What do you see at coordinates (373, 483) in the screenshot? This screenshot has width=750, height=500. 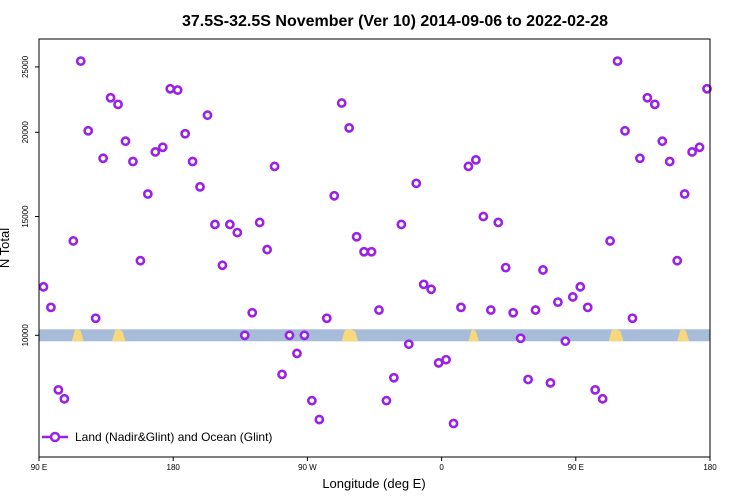 I see `x-axis-label: Longitude (deg E)` at bounding box center [373, 483].